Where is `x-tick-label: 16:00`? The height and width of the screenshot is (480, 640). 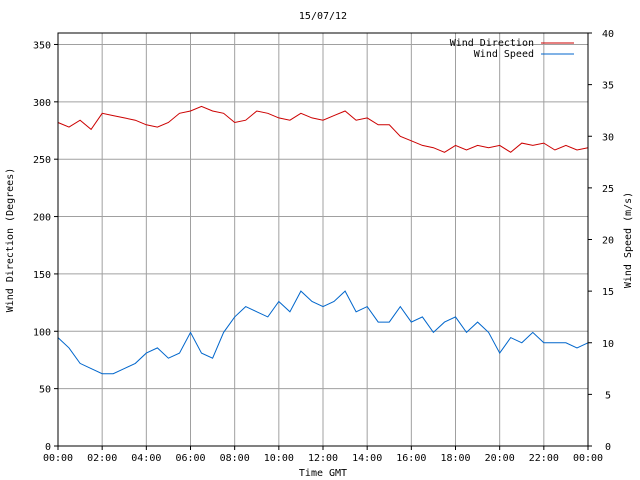
x-tick-label: 16:00 is located at coordinates (411, 458).